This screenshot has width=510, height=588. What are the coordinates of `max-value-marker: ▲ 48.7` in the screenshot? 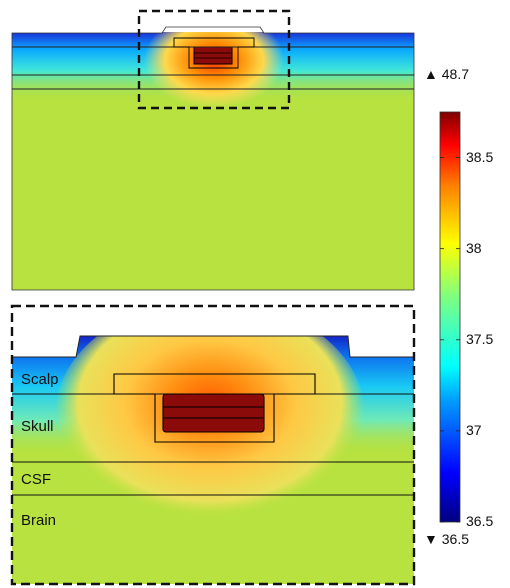 It's located at (446, 74).